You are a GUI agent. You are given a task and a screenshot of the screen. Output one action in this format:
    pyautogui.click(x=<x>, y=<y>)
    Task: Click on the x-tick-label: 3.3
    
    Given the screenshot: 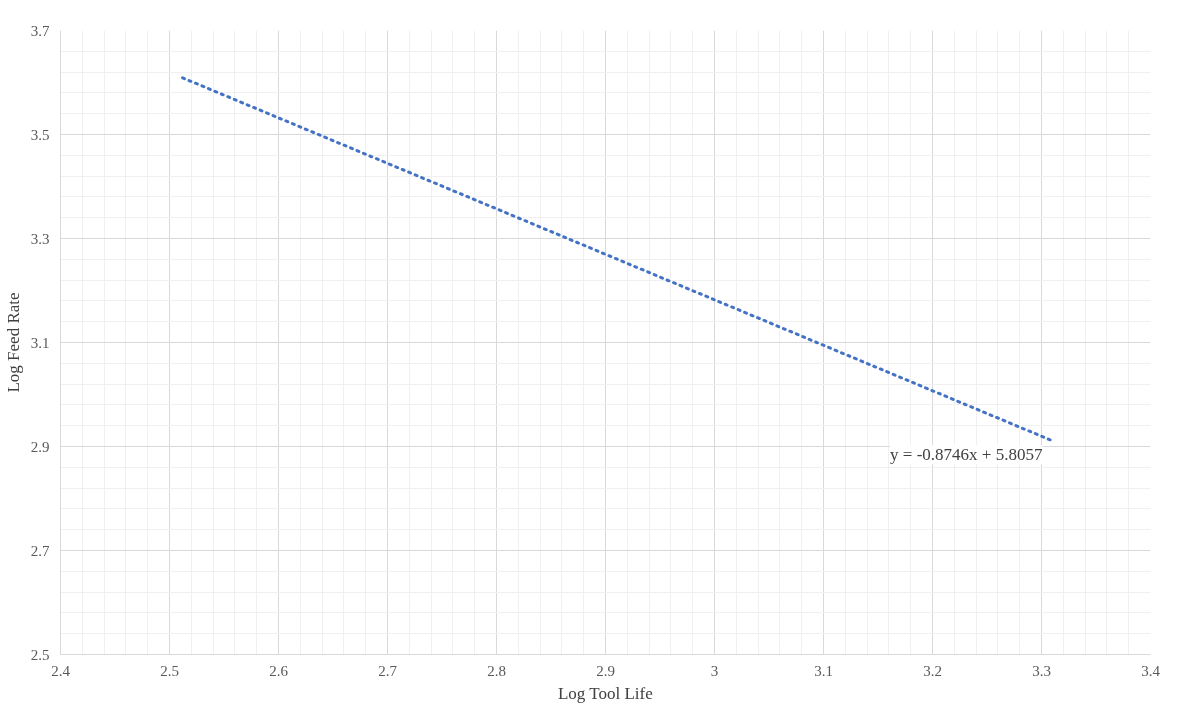 What is the action you would take?
    pyautogui.click(x=1041, y=670)
    